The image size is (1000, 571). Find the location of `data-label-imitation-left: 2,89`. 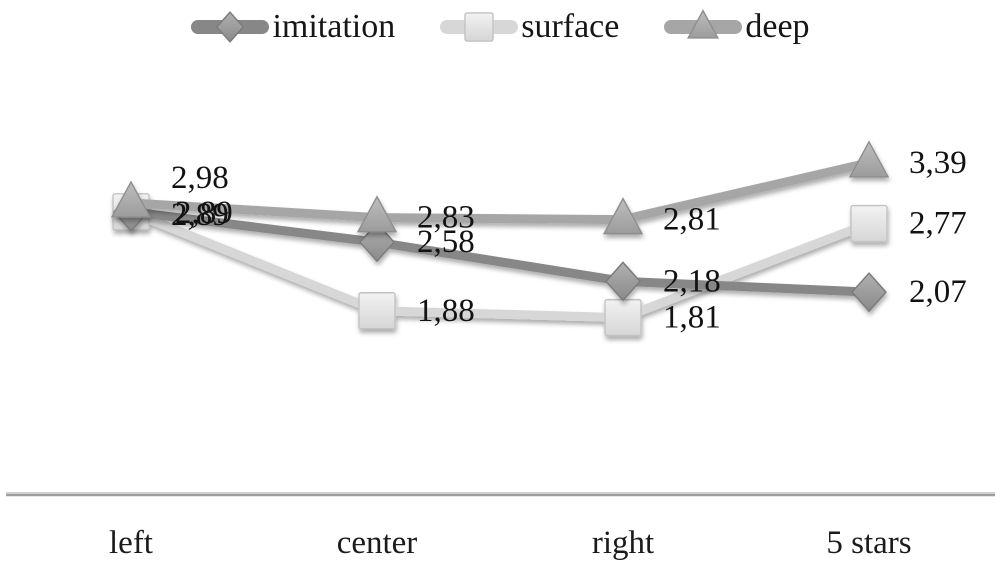

data-label-imitation-left: 2,89 is located at coordinates (200, 215).